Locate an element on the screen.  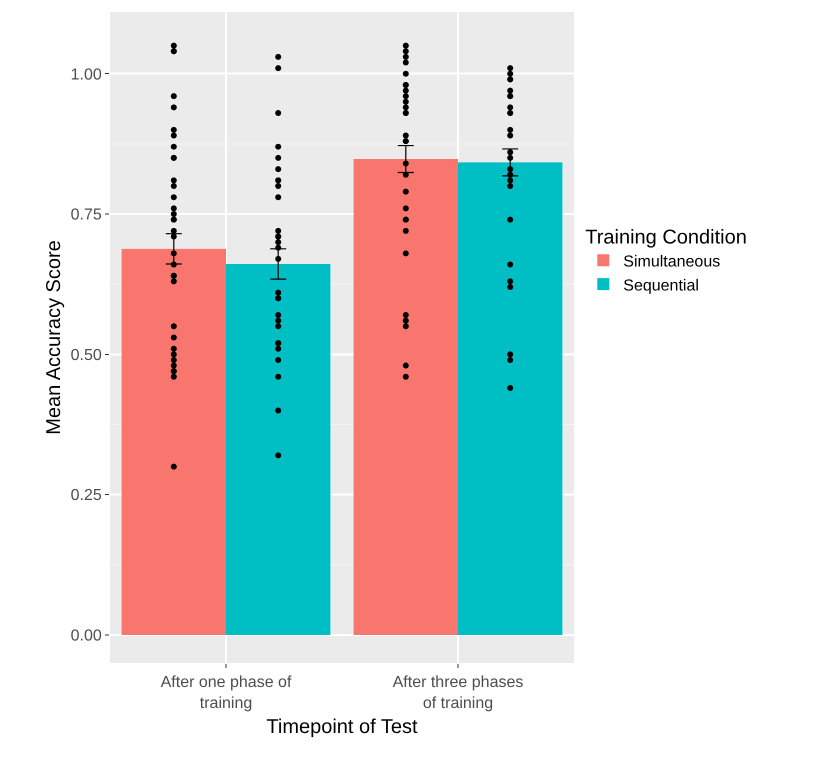
legend-label: Sequential is located at coordinates (661, 285).